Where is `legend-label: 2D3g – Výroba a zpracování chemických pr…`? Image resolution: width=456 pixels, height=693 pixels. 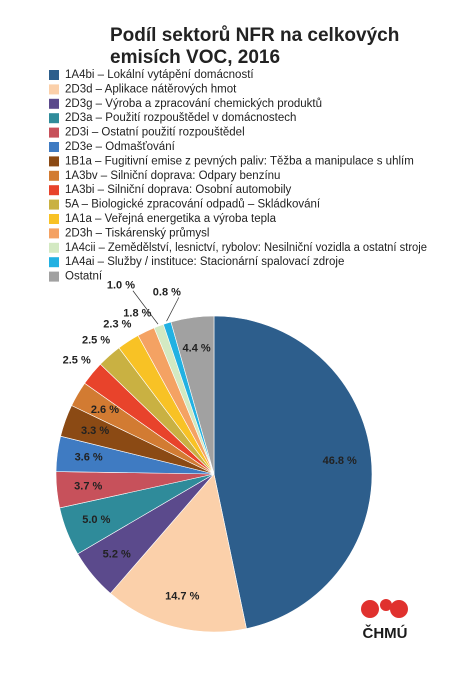 legend-label: 2D3g – Výroba a zpracování chemických pr… is located at coordinates (193, 104).